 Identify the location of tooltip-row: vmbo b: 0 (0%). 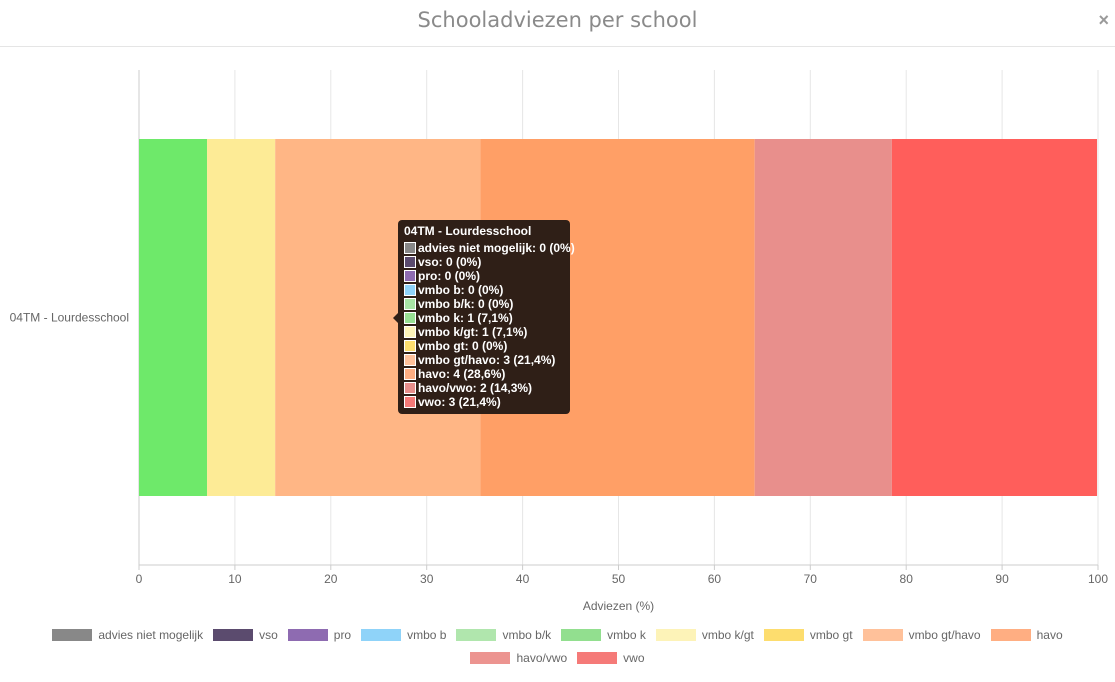
(484, 290).